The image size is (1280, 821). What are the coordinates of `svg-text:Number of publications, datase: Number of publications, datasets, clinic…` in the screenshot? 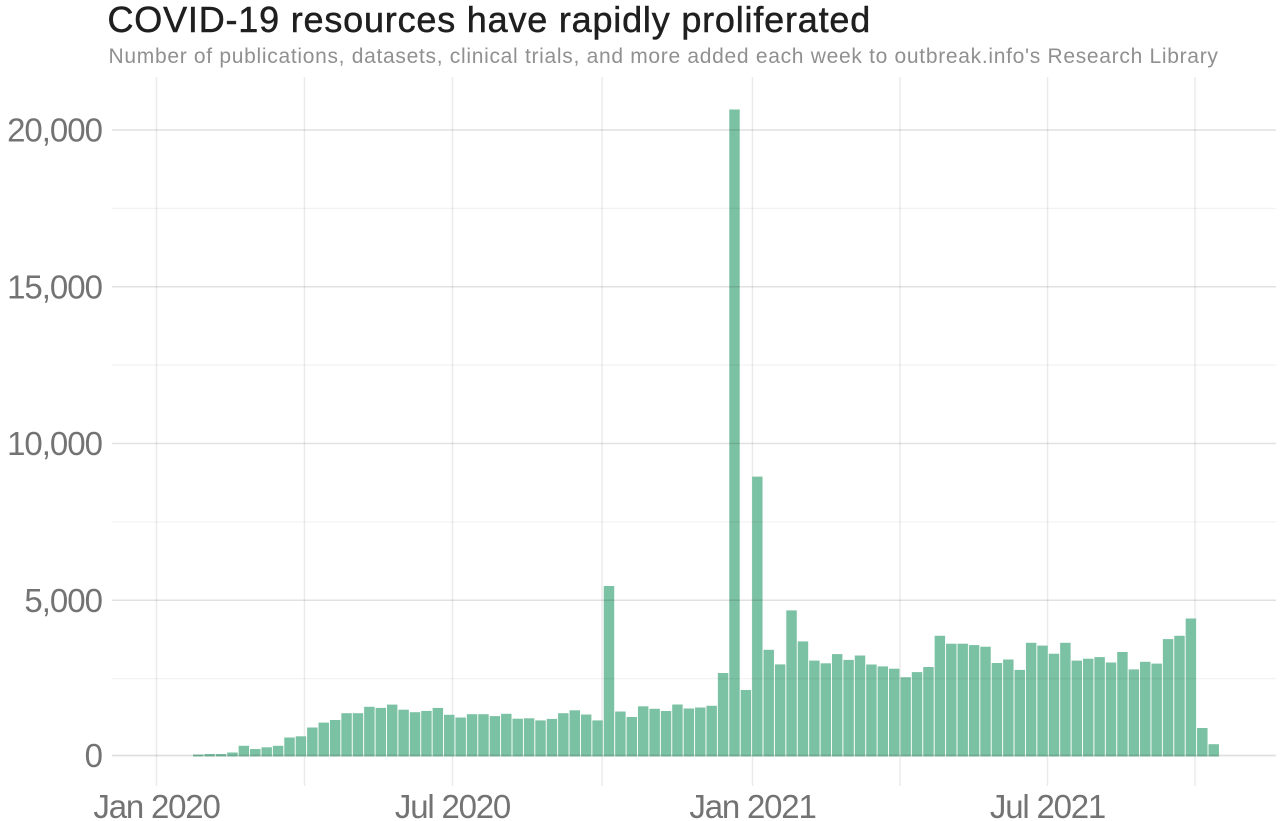 It's located at (664, 56).